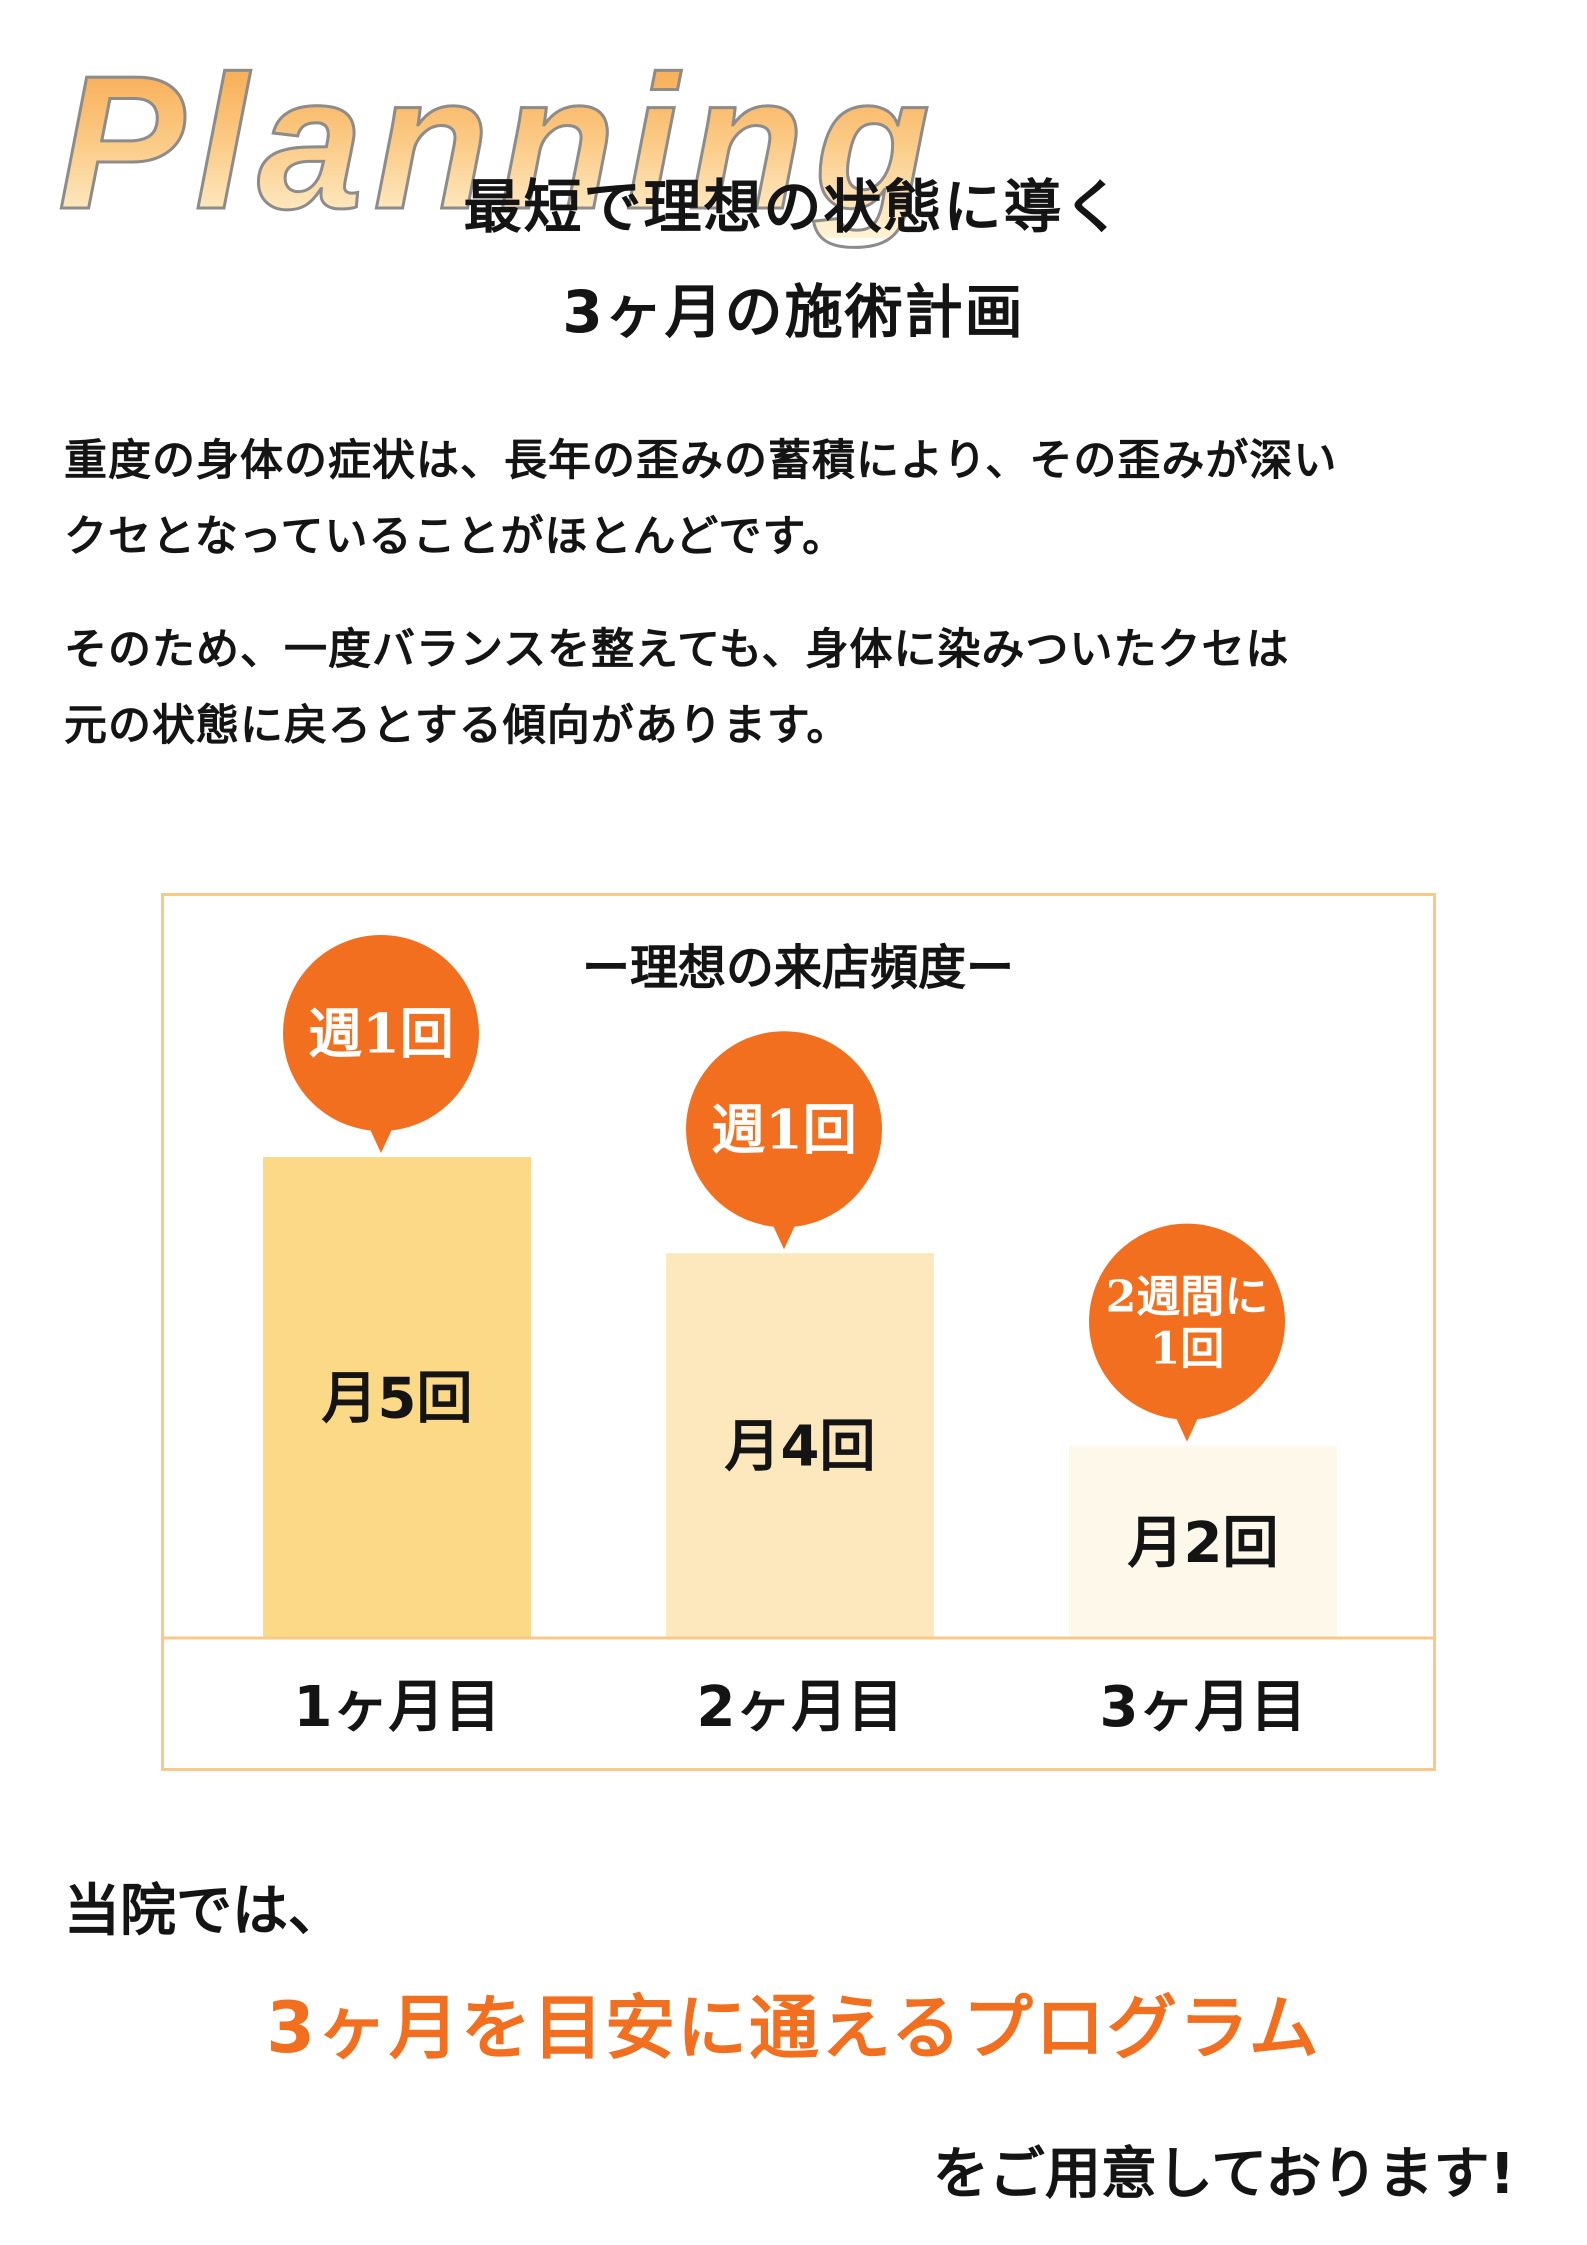  What do you see at coordinates (457, 726) in the screenshot?
I see `intro-paragraph2-line2: 元の状態に戻ろとする傾向があります。` at bounding box center [457, 726].